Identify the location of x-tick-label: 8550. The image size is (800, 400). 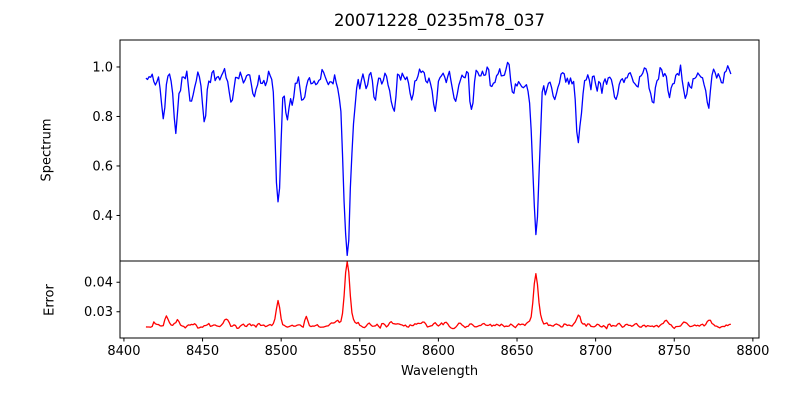
(359, 351).